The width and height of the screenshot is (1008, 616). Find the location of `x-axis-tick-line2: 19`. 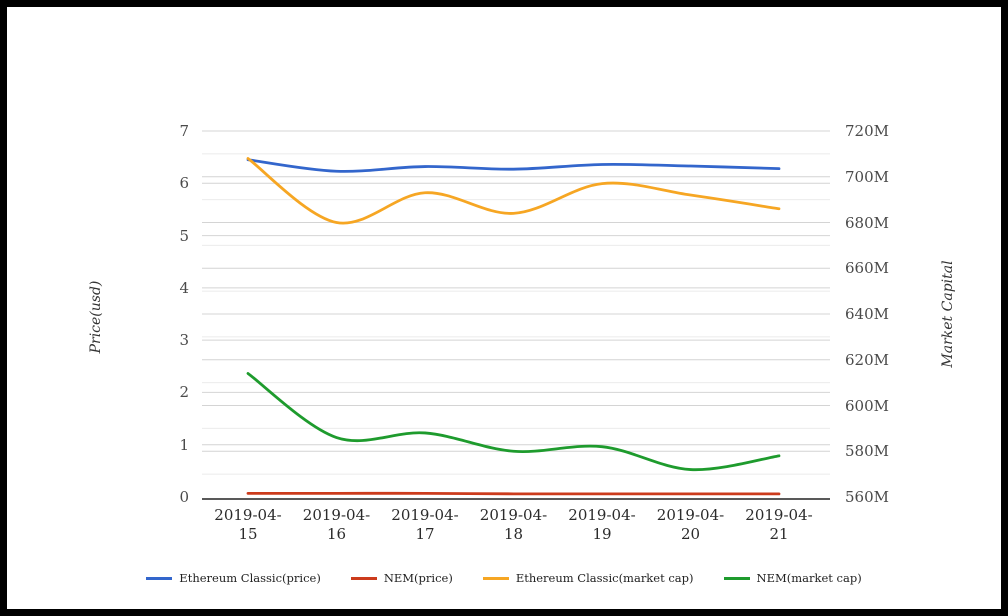

x-axis-tick-line2: 19 is located at coordinates (602, 534).